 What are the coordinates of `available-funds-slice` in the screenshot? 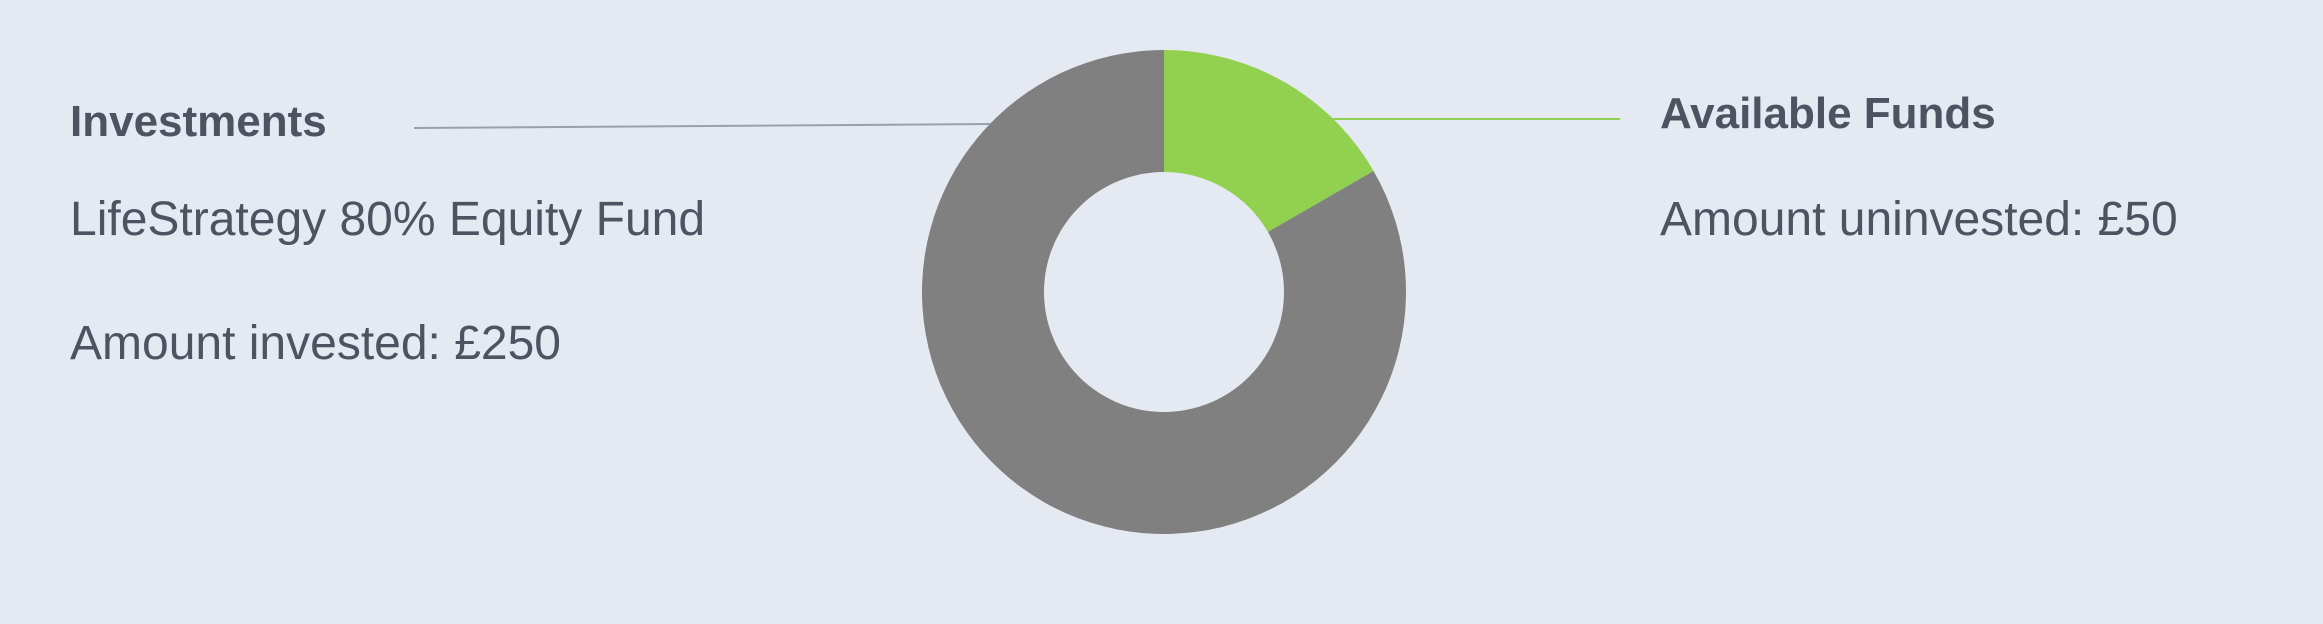 It's located at (1269, 141).